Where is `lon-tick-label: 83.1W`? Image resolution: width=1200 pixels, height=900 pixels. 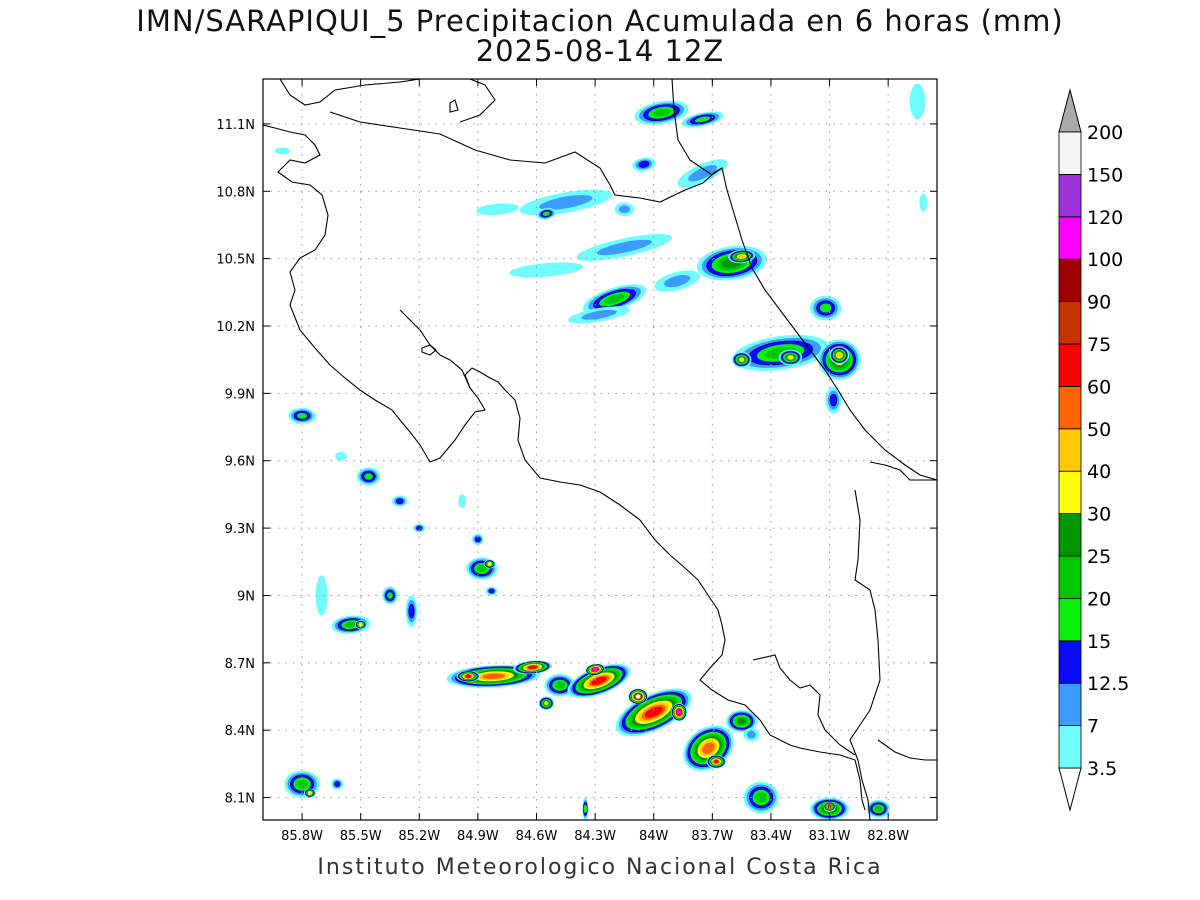 lon-tick-label: 83.1W is located at coordinates (830, 836).